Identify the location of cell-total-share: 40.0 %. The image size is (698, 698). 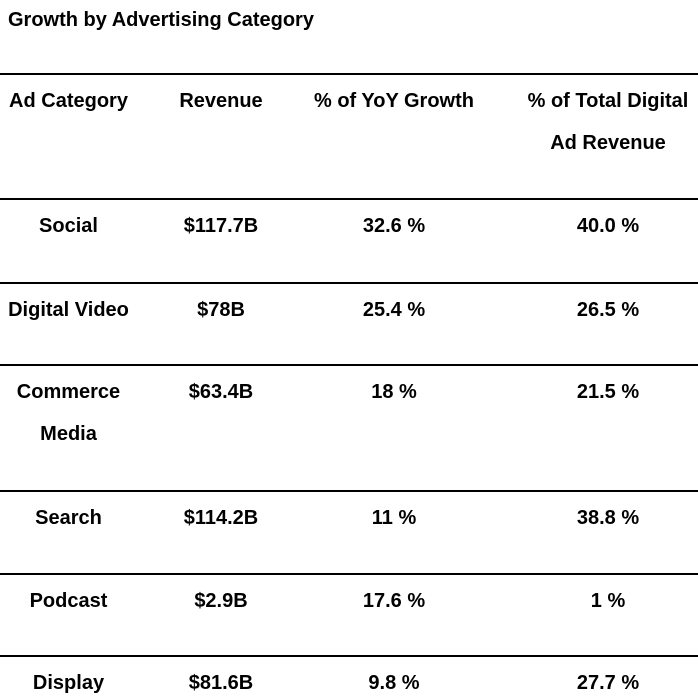
(608, 226).